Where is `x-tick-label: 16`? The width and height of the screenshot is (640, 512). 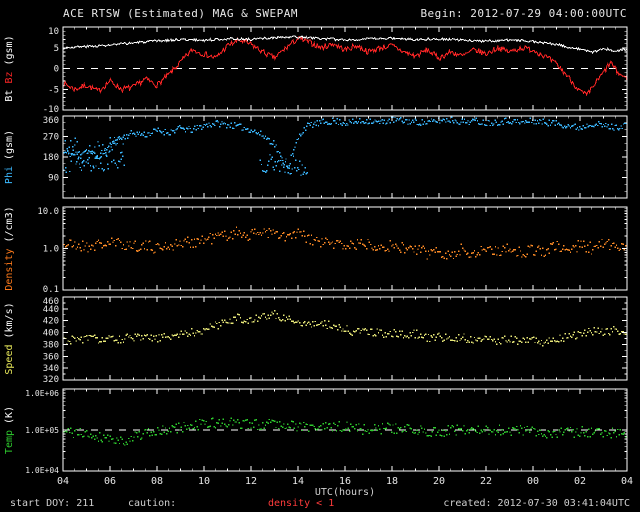 x-tick-label: 16 is located at coordinates (345, 481).